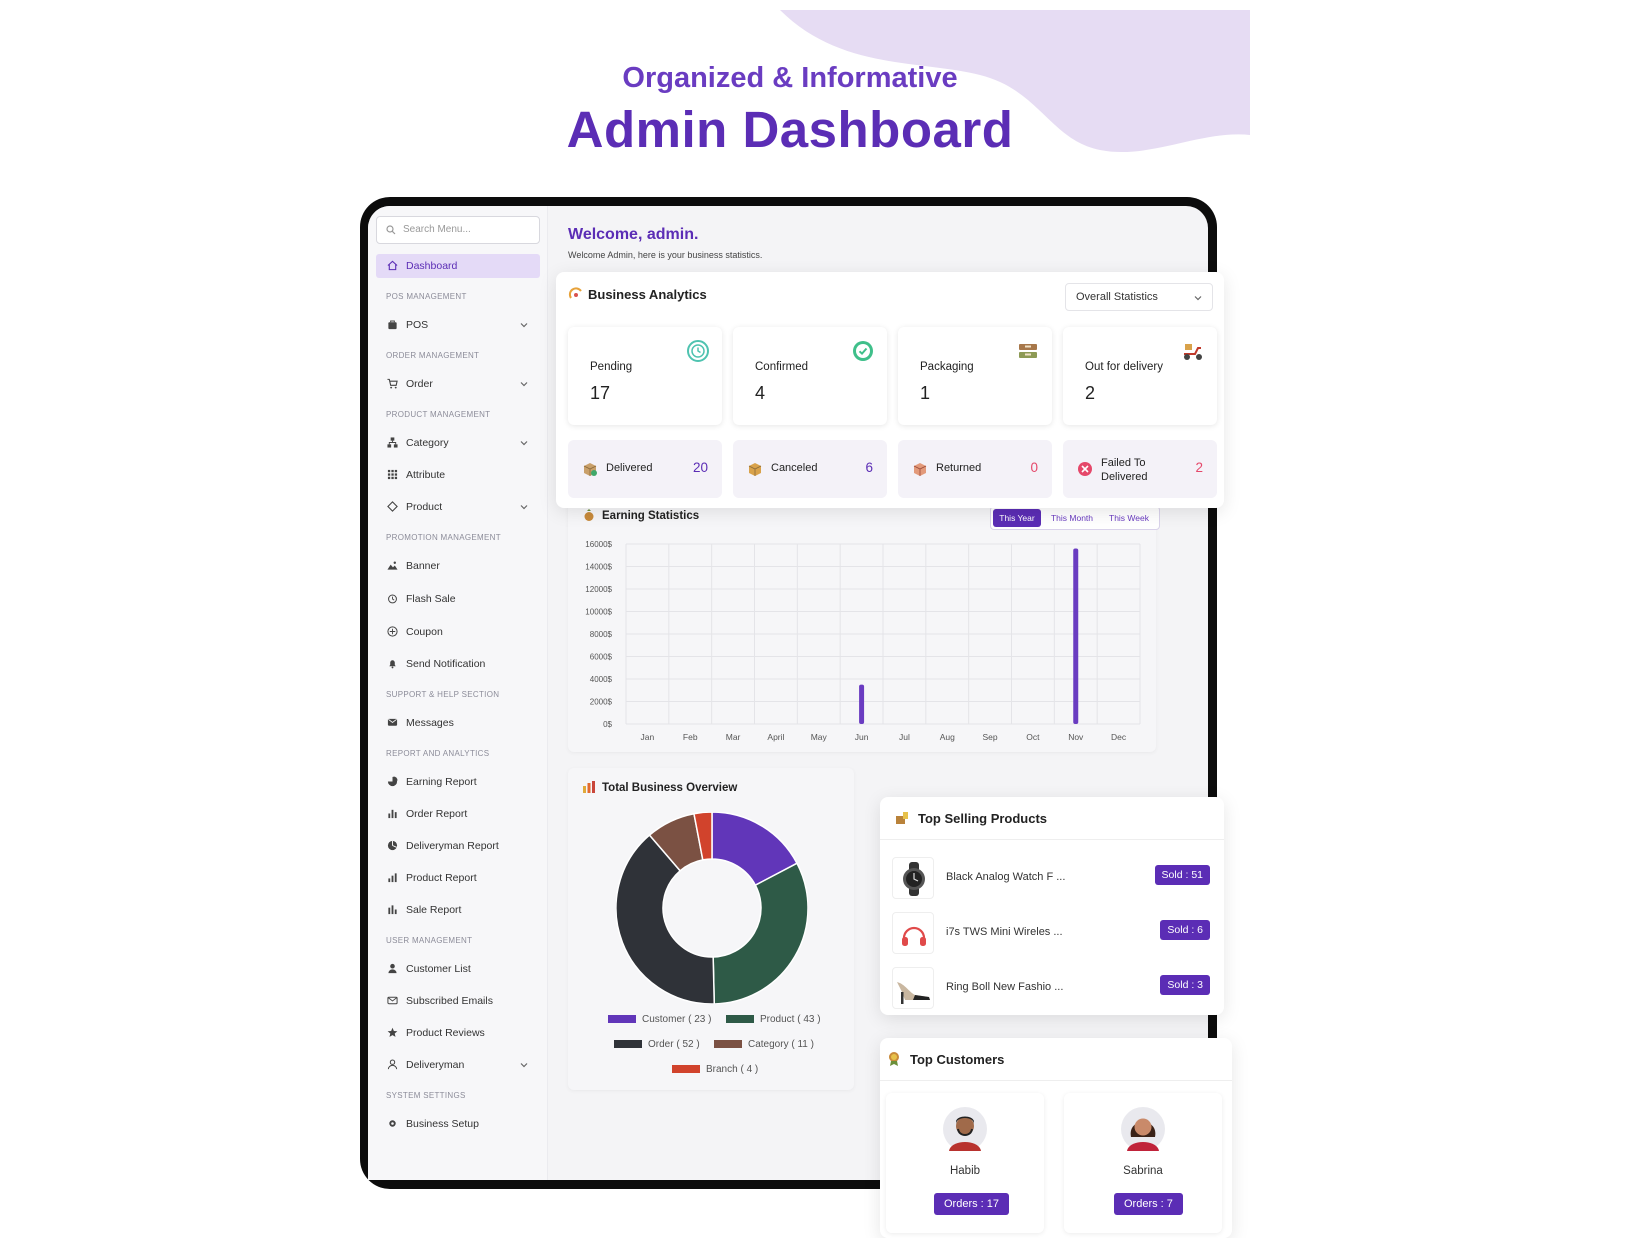 Image resolution: width=1646 pixels, height=1238 pixels. I want to click on chart-emoji-icon, so click(589, 787).